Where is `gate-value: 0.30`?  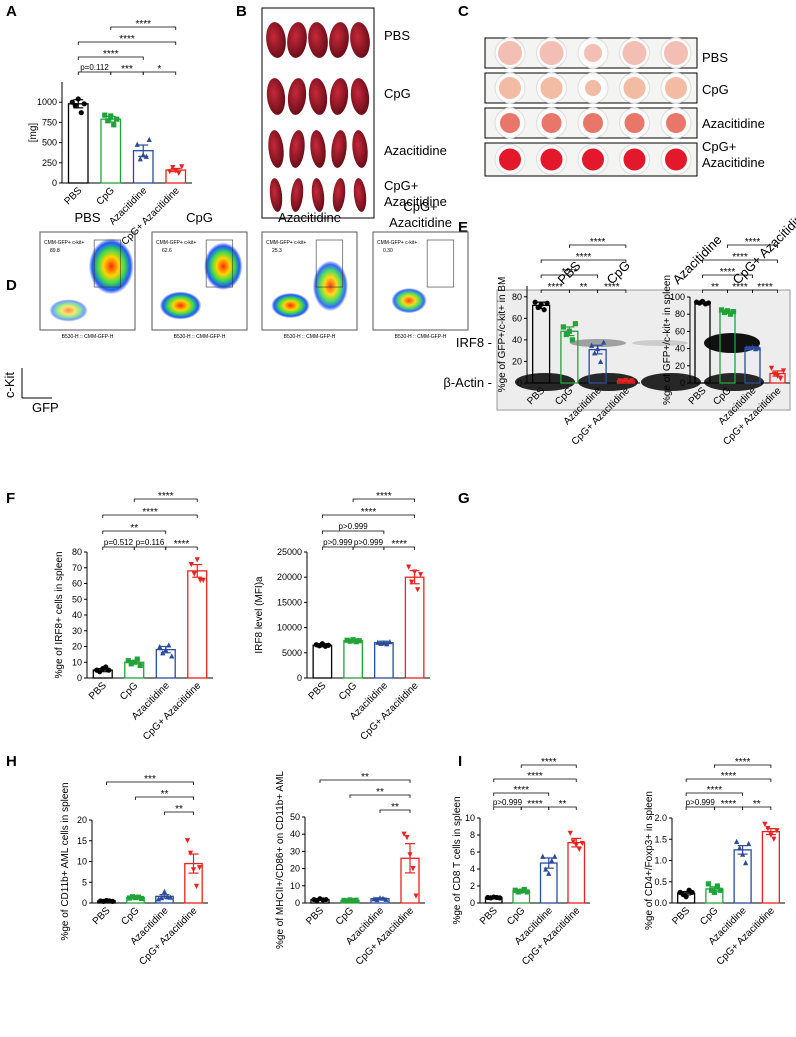 gate-value: 0.30 is located at coordinates (388, 251).